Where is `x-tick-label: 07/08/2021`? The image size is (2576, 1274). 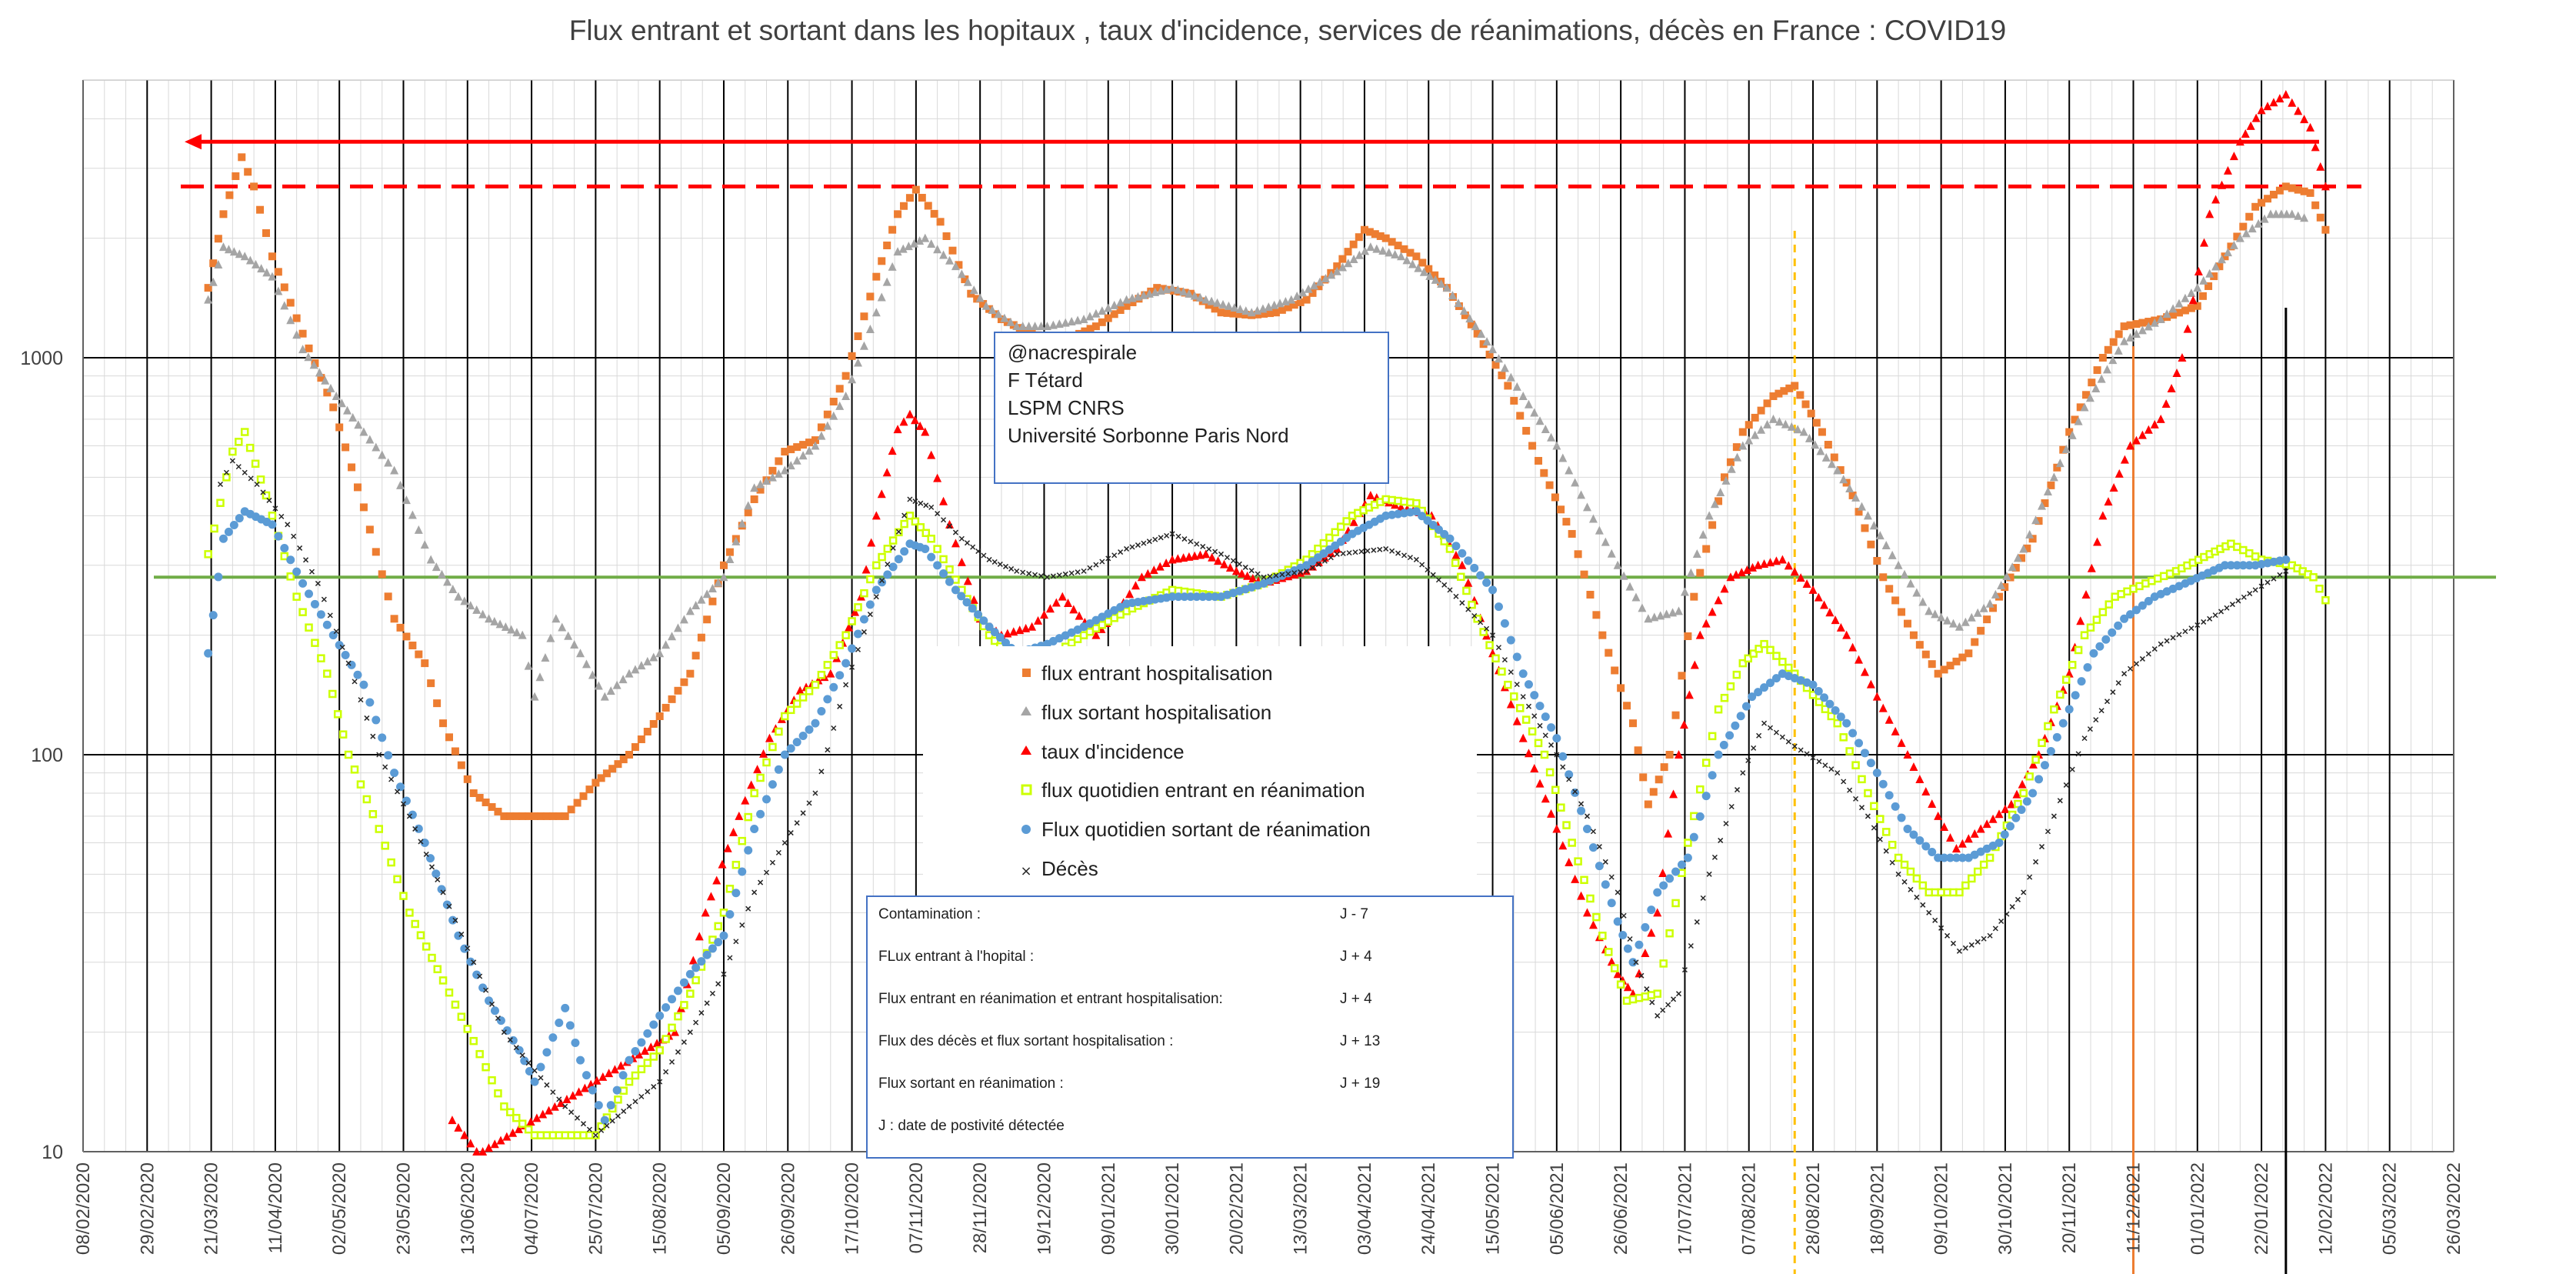
x-tick-label: 07/08/2021 is located at coordinates (1749, 1208).